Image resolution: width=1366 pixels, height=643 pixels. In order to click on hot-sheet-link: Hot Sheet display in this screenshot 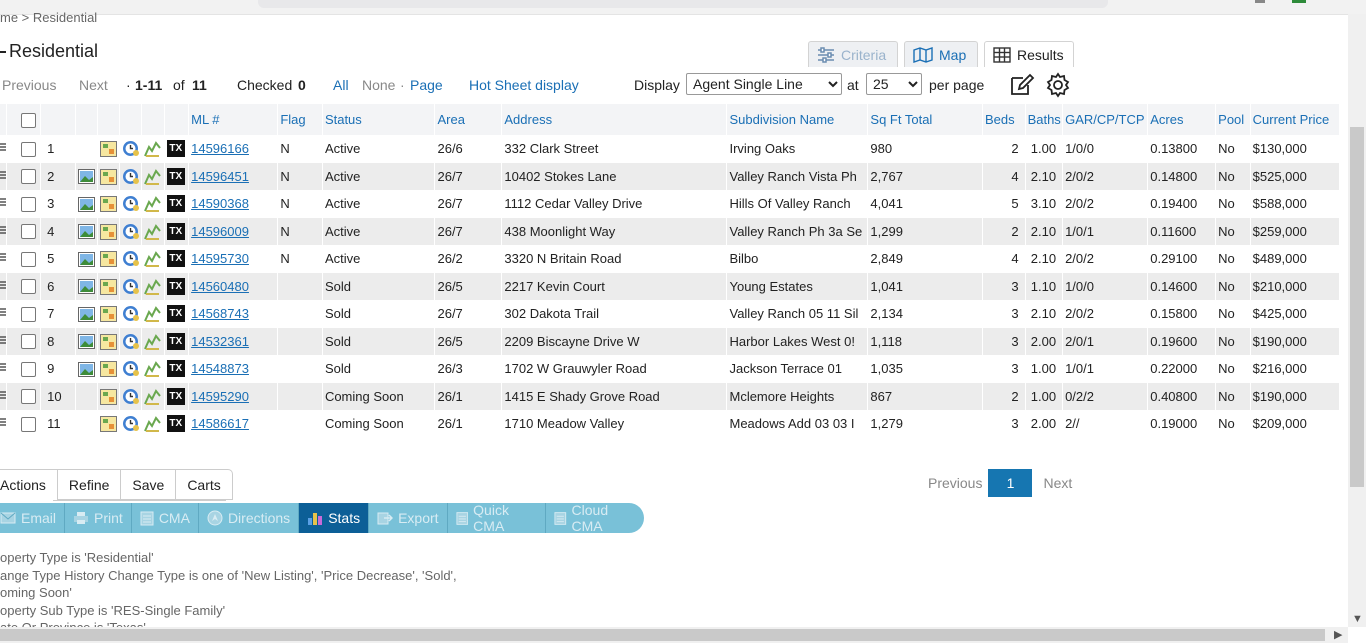, I will do `click(524, 85)`.